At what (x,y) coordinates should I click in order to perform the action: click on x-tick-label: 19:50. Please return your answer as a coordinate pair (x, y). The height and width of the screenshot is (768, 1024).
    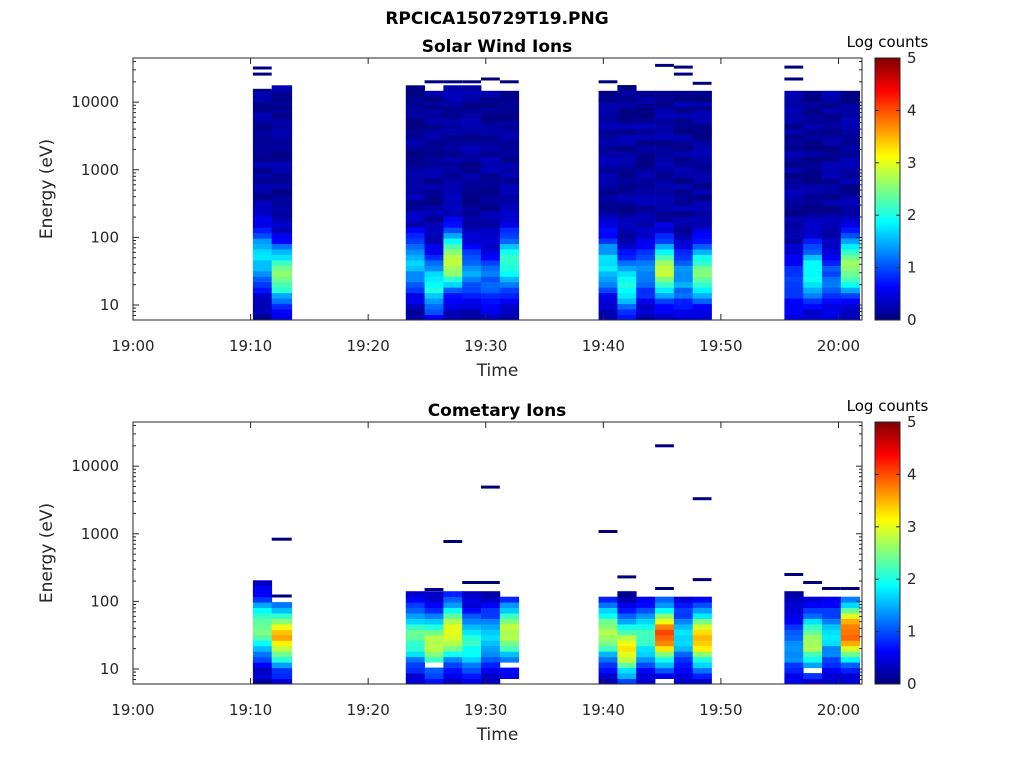
    Looking at the image, I should click on (720, 710).